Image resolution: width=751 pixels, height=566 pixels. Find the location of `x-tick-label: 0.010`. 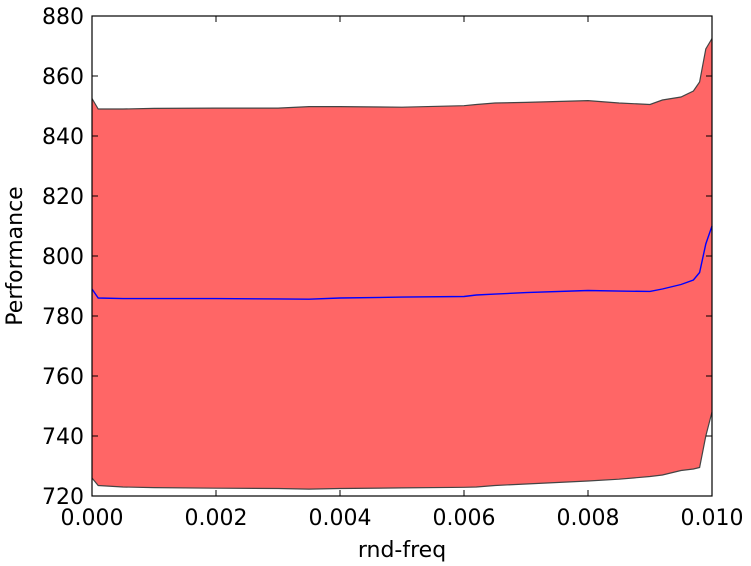

x-tick-label: 0.010 is located at coordinates (712, 518).